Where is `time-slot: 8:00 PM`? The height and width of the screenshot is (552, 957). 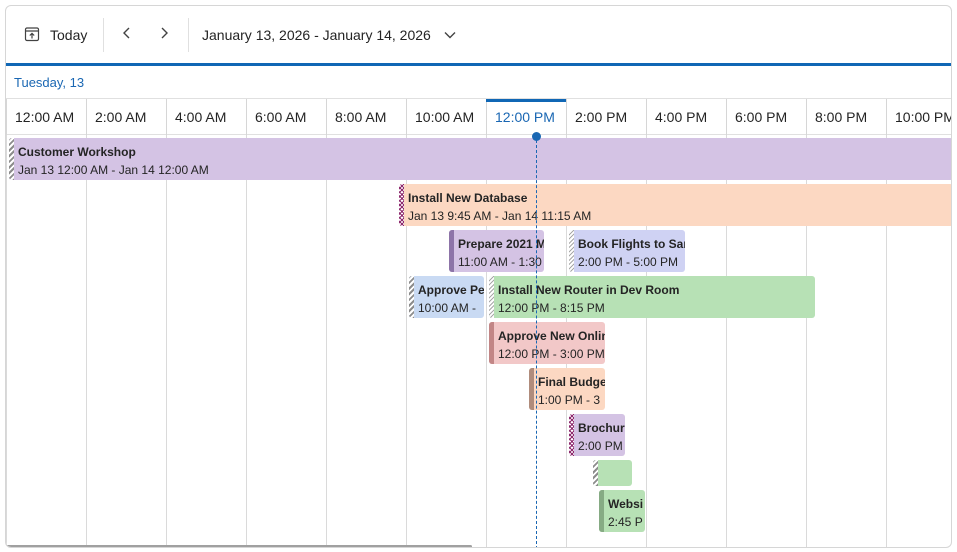
time-slot: 8:00 PM is located at coordinates (846, 117).